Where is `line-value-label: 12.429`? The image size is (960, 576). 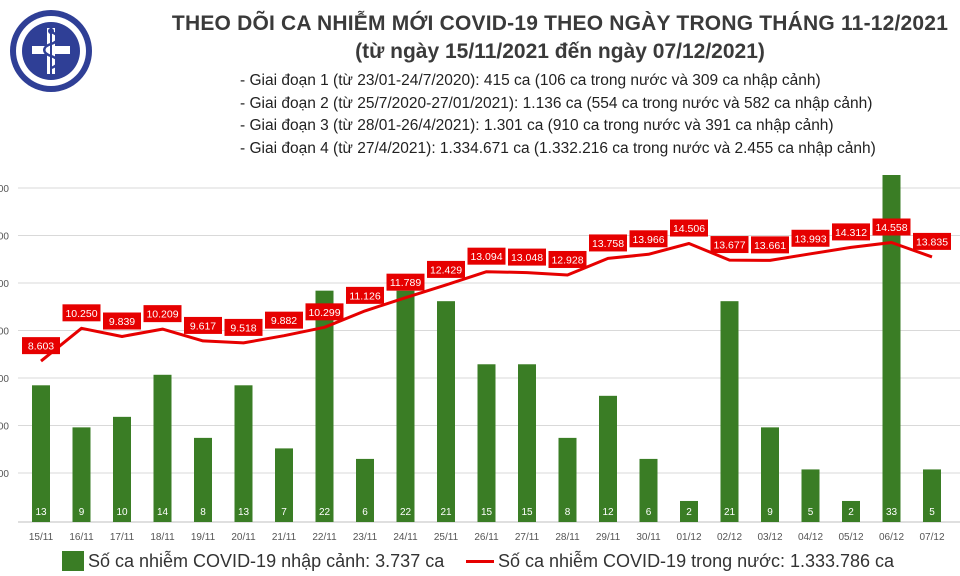
line-value-label: 12.429 is located at coordinates (446, 270).